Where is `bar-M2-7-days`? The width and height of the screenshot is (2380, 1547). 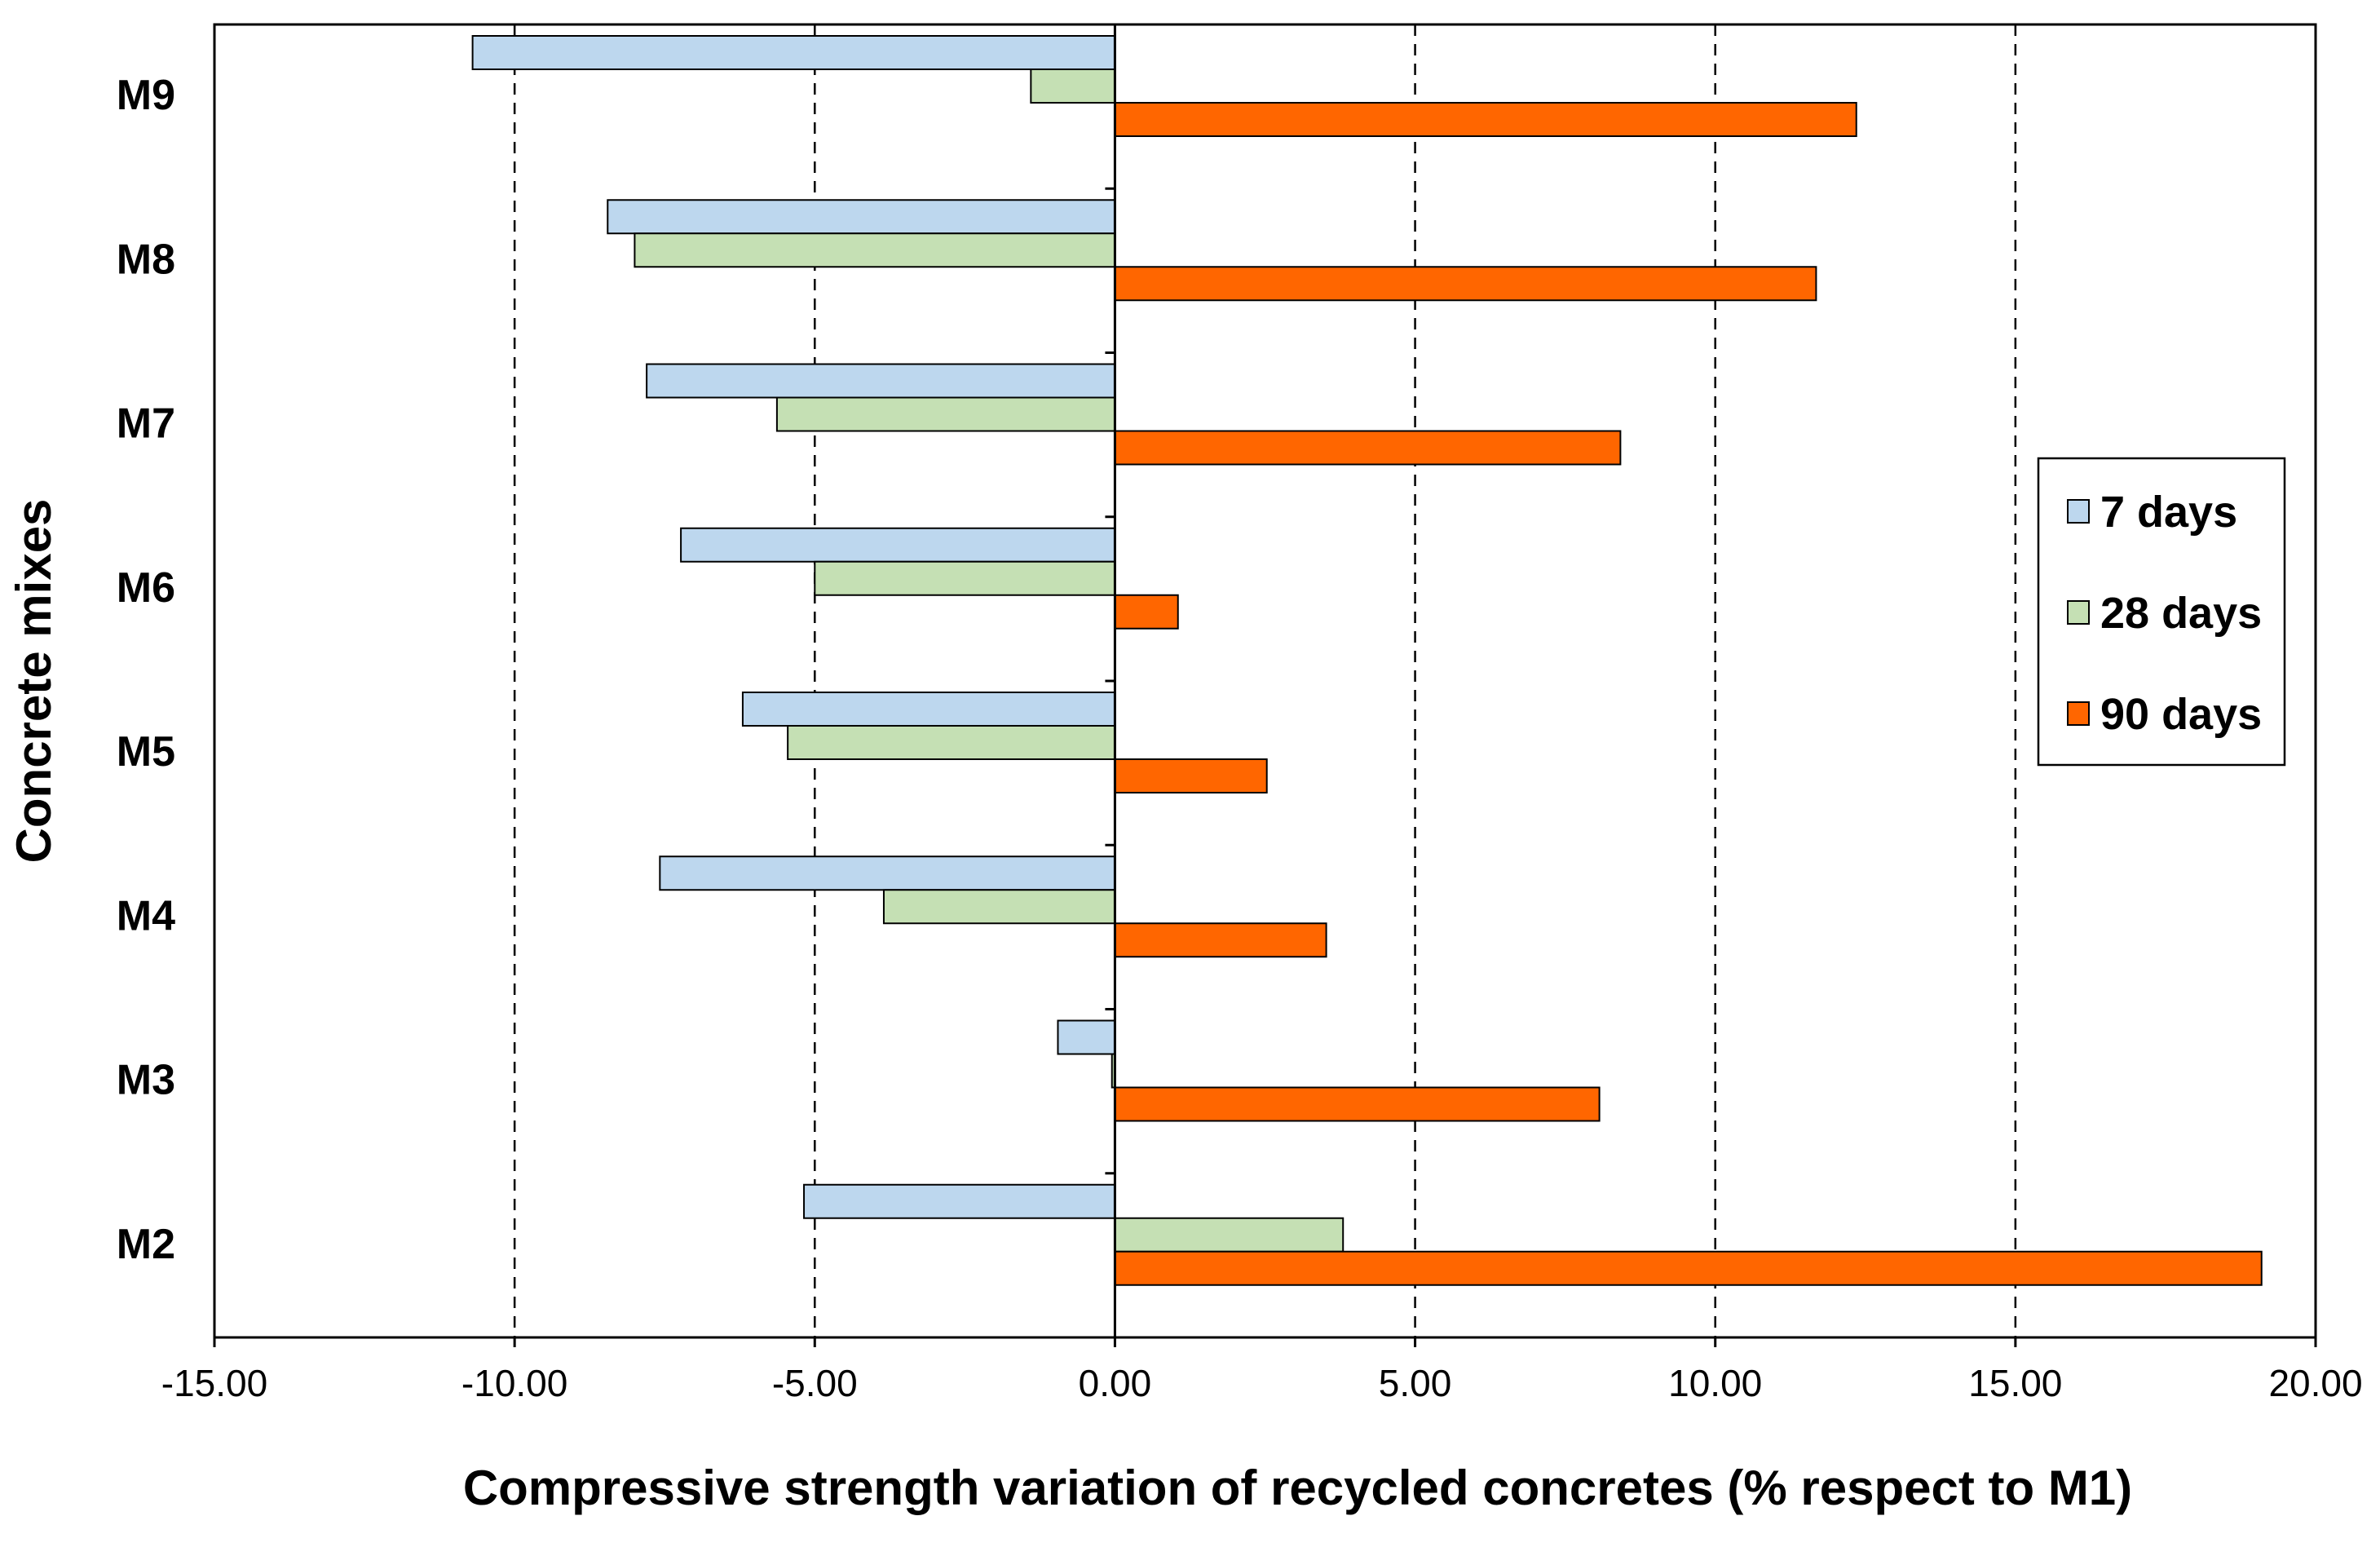
bar-M2-7-days is located at coordinates (960, 1201).